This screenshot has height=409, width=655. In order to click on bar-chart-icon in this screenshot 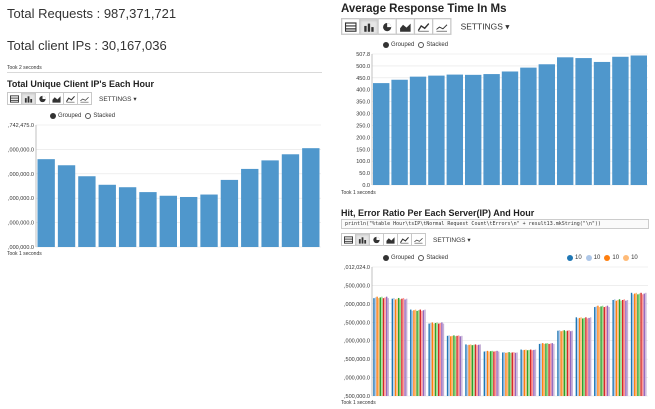, I will do `click(369, 27)`.